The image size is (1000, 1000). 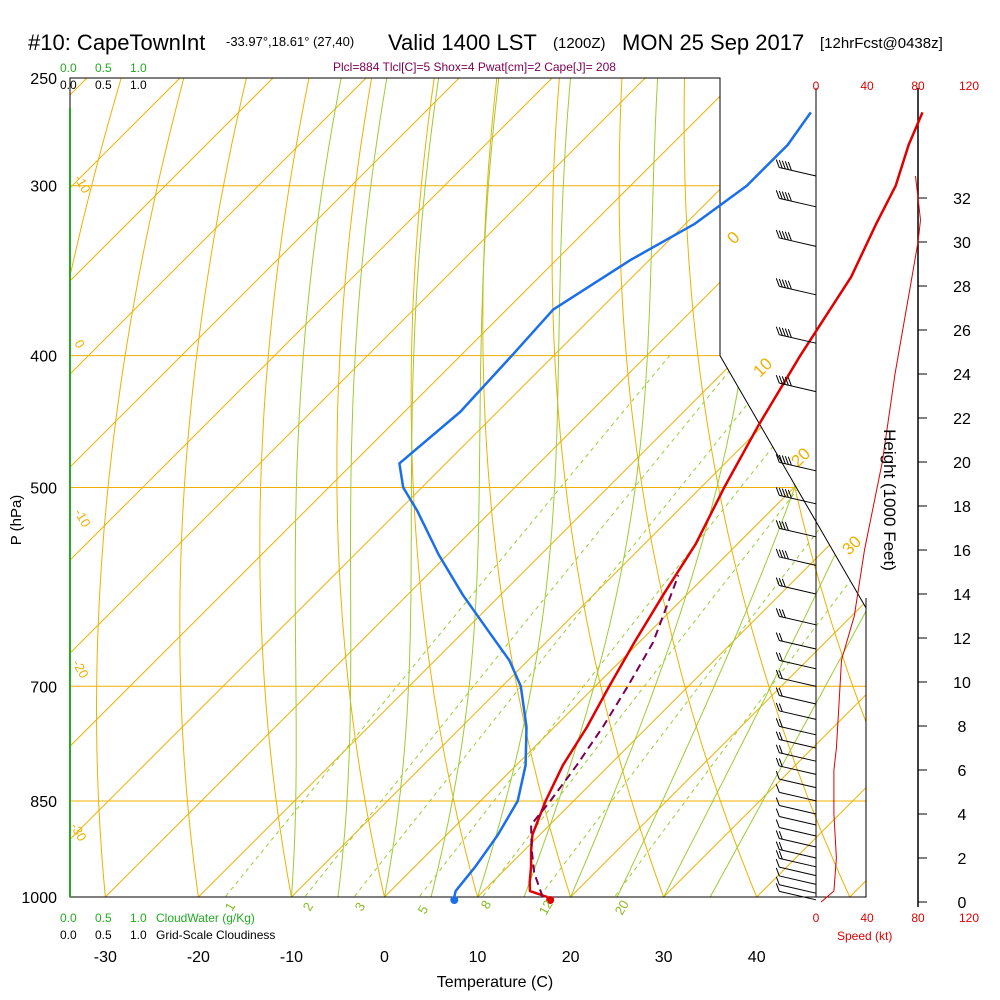 I want to click on height-tick-label: 6, so click(x=962, y=771).